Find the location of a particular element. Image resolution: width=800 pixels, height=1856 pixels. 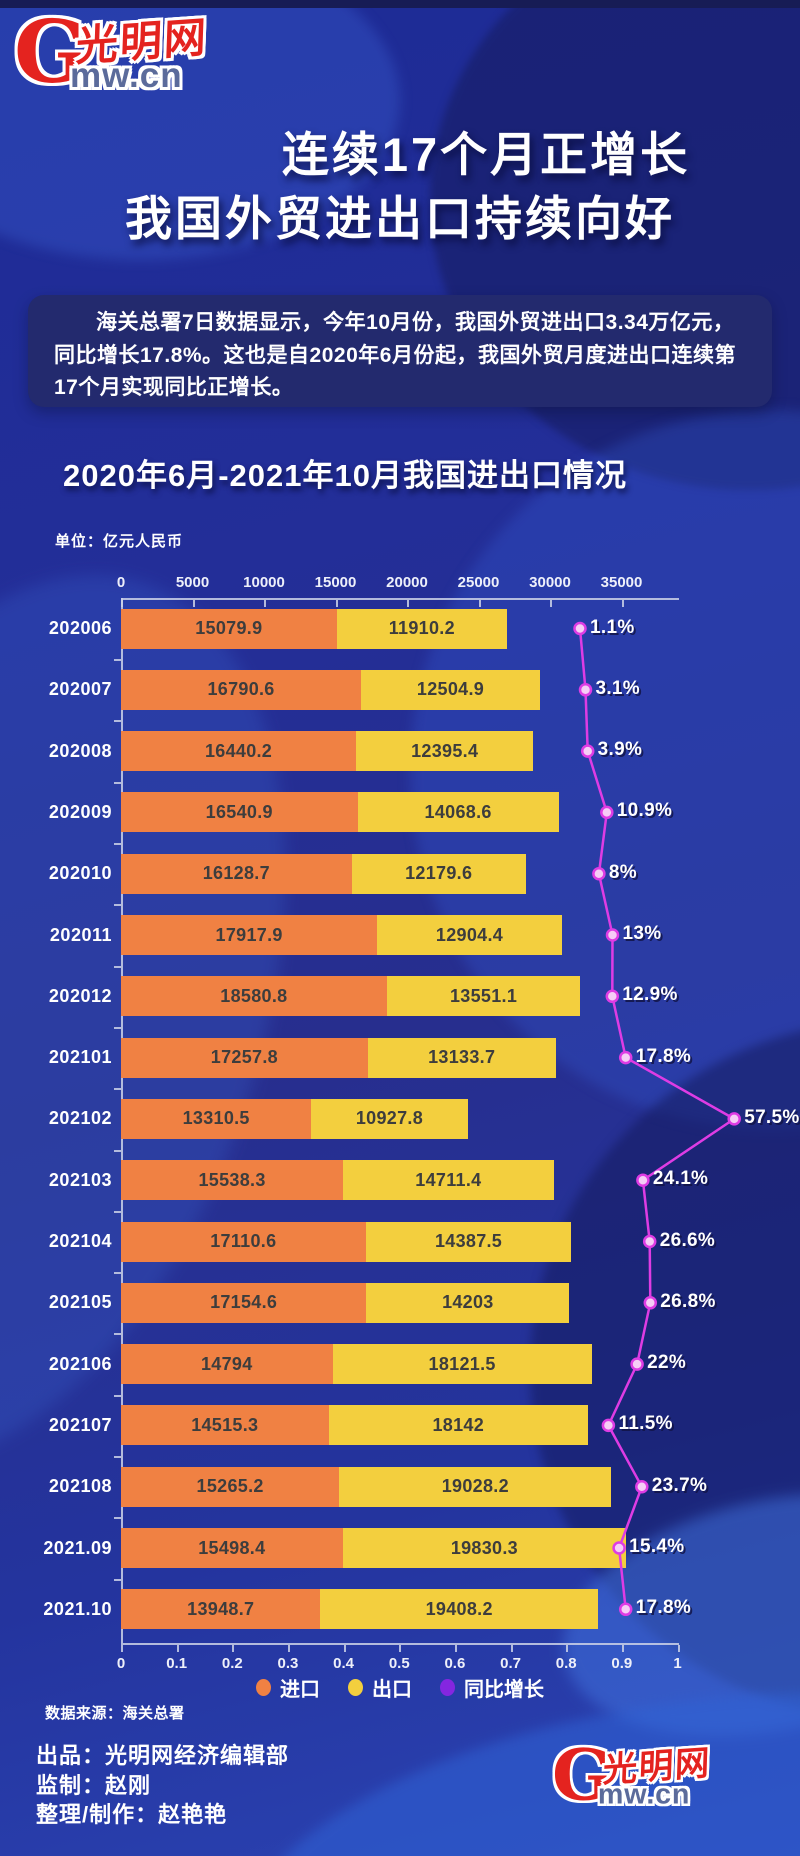

import-bar: 15538.3 is located at coordinates (232, 1180).